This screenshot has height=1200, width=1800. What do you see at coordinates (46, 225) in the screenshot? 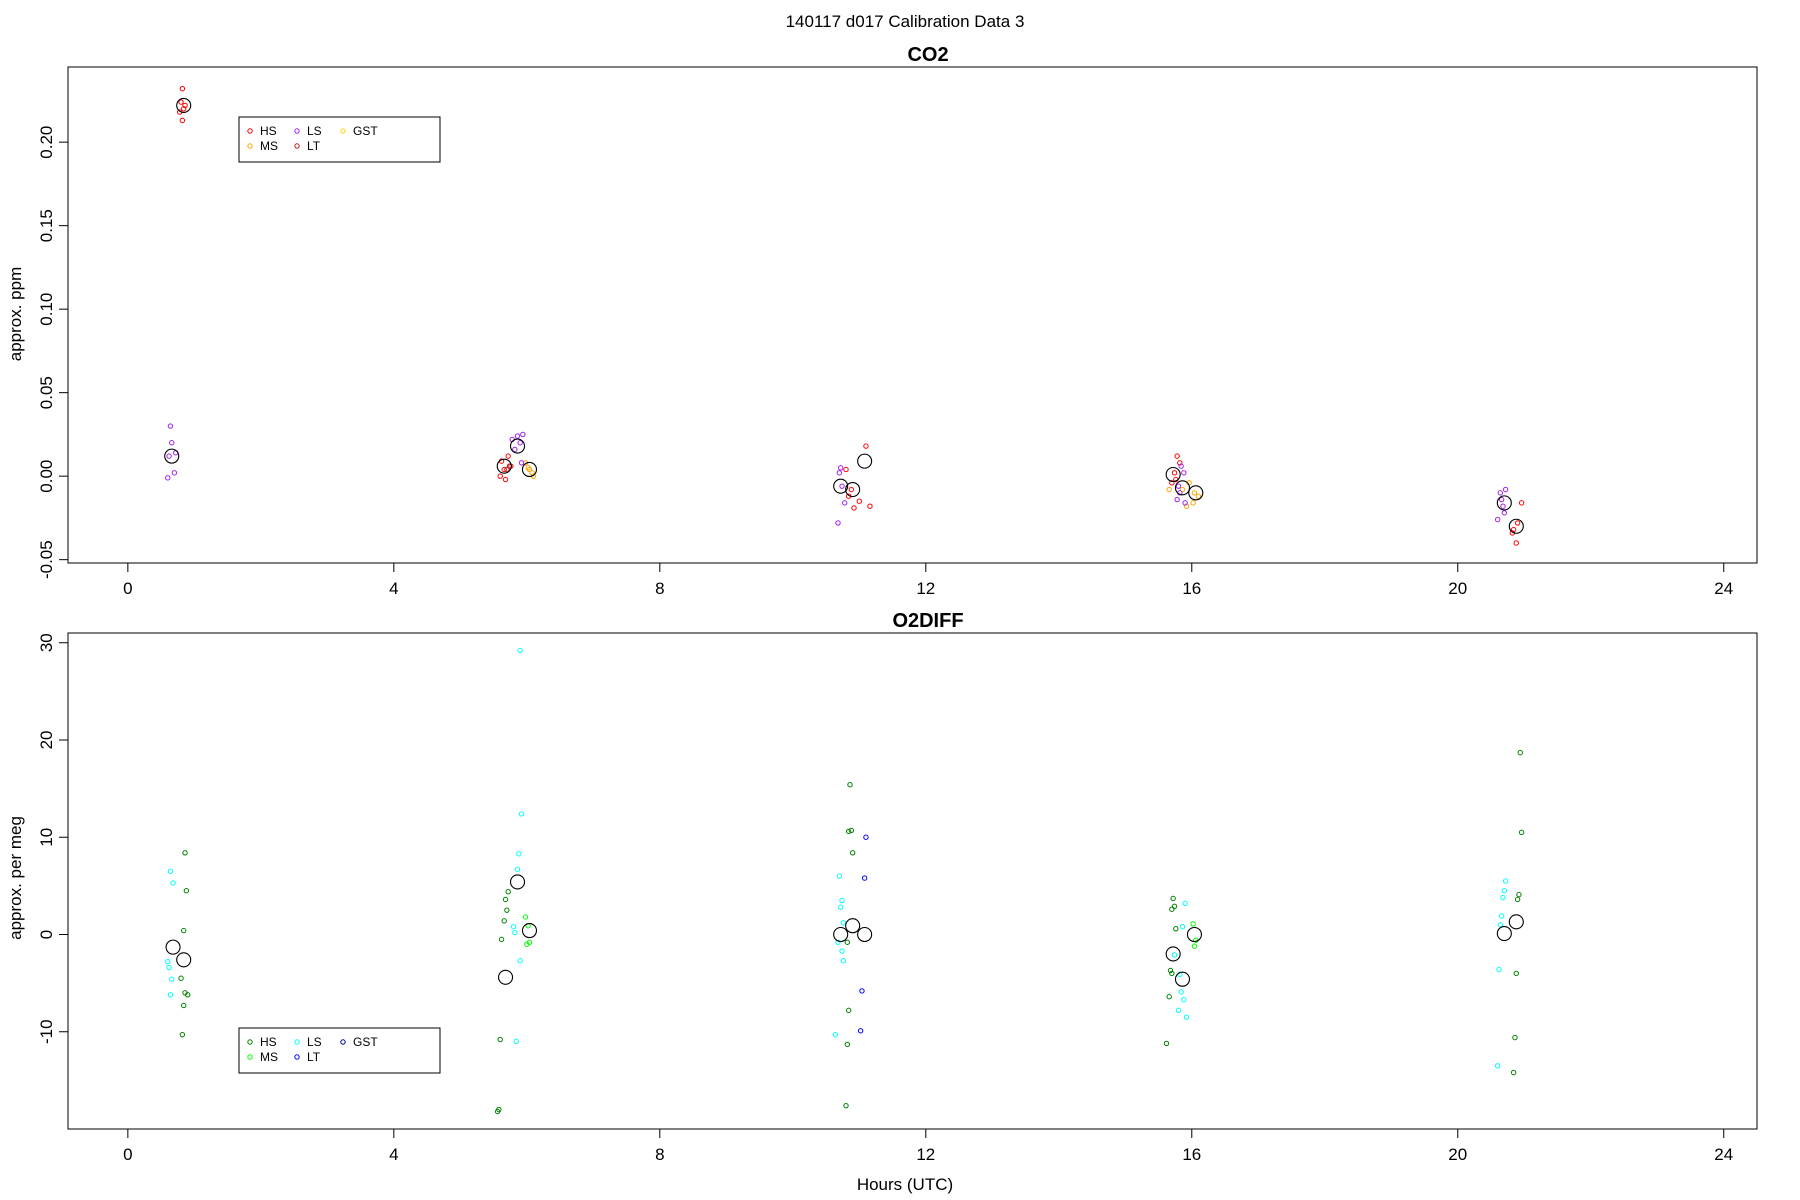
I see `co2-y-tick-label: 0.15` at bounding box center [46, 225].